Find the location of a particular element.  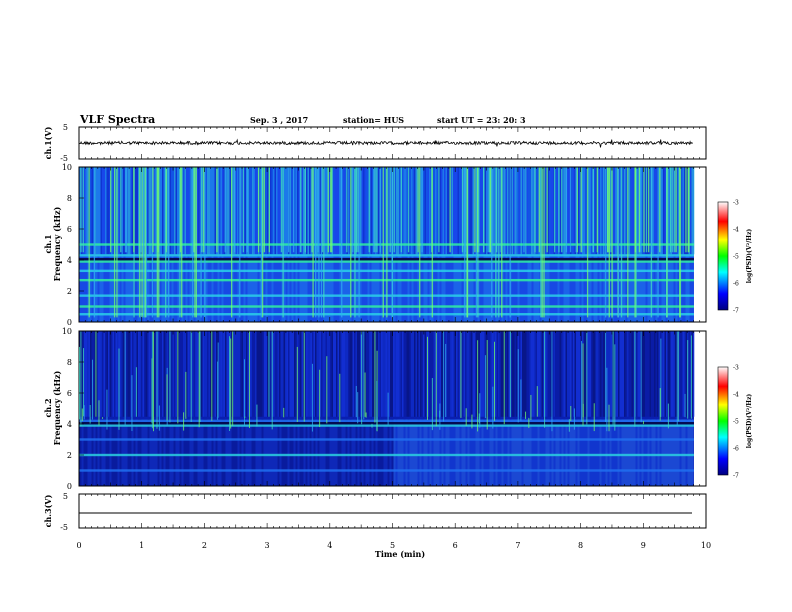

ch1-wave-ytick-top: 5 is located at coordinates (65, 127).